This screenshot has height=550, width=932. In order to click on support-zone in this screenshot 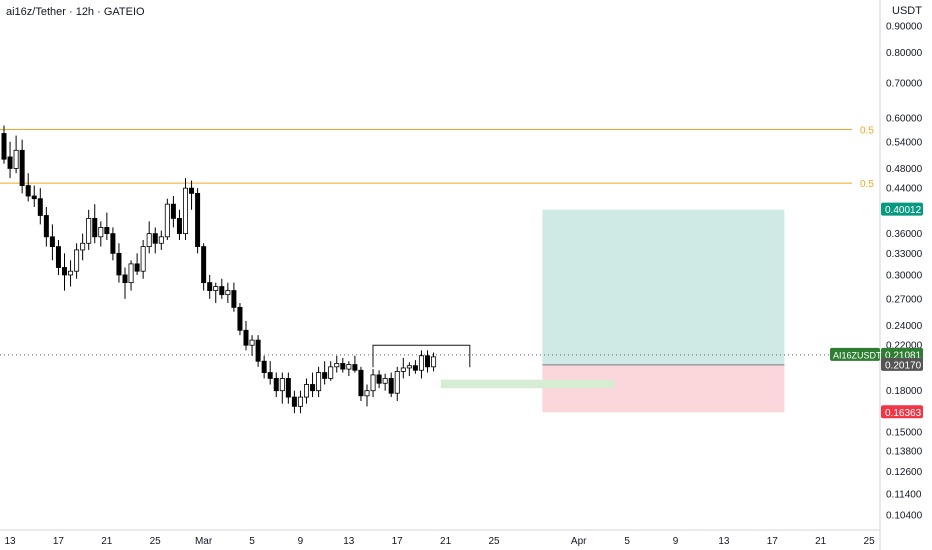, I will do `click(527, 384)`.